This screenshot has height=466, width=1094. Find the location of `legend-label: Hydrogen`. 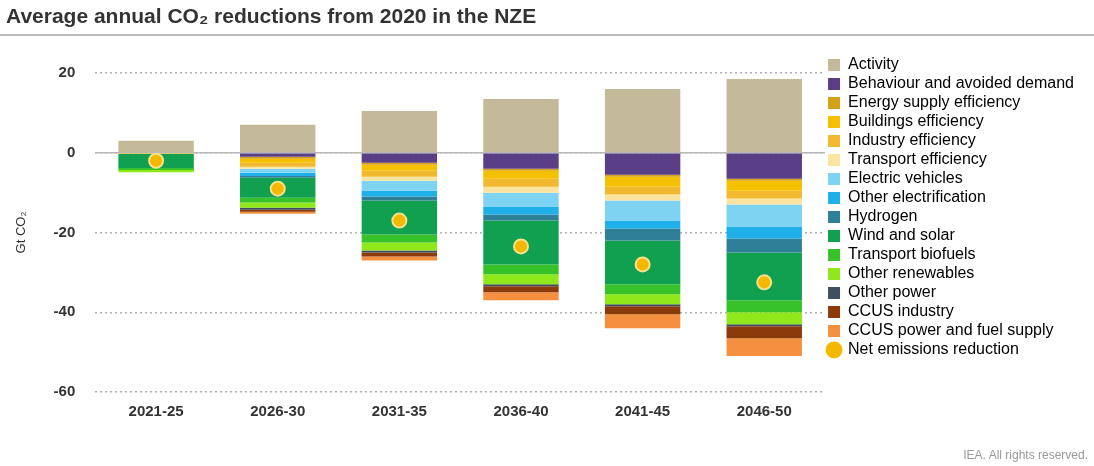

legend-label: Hydrogen is located at coordinates (883, 216).